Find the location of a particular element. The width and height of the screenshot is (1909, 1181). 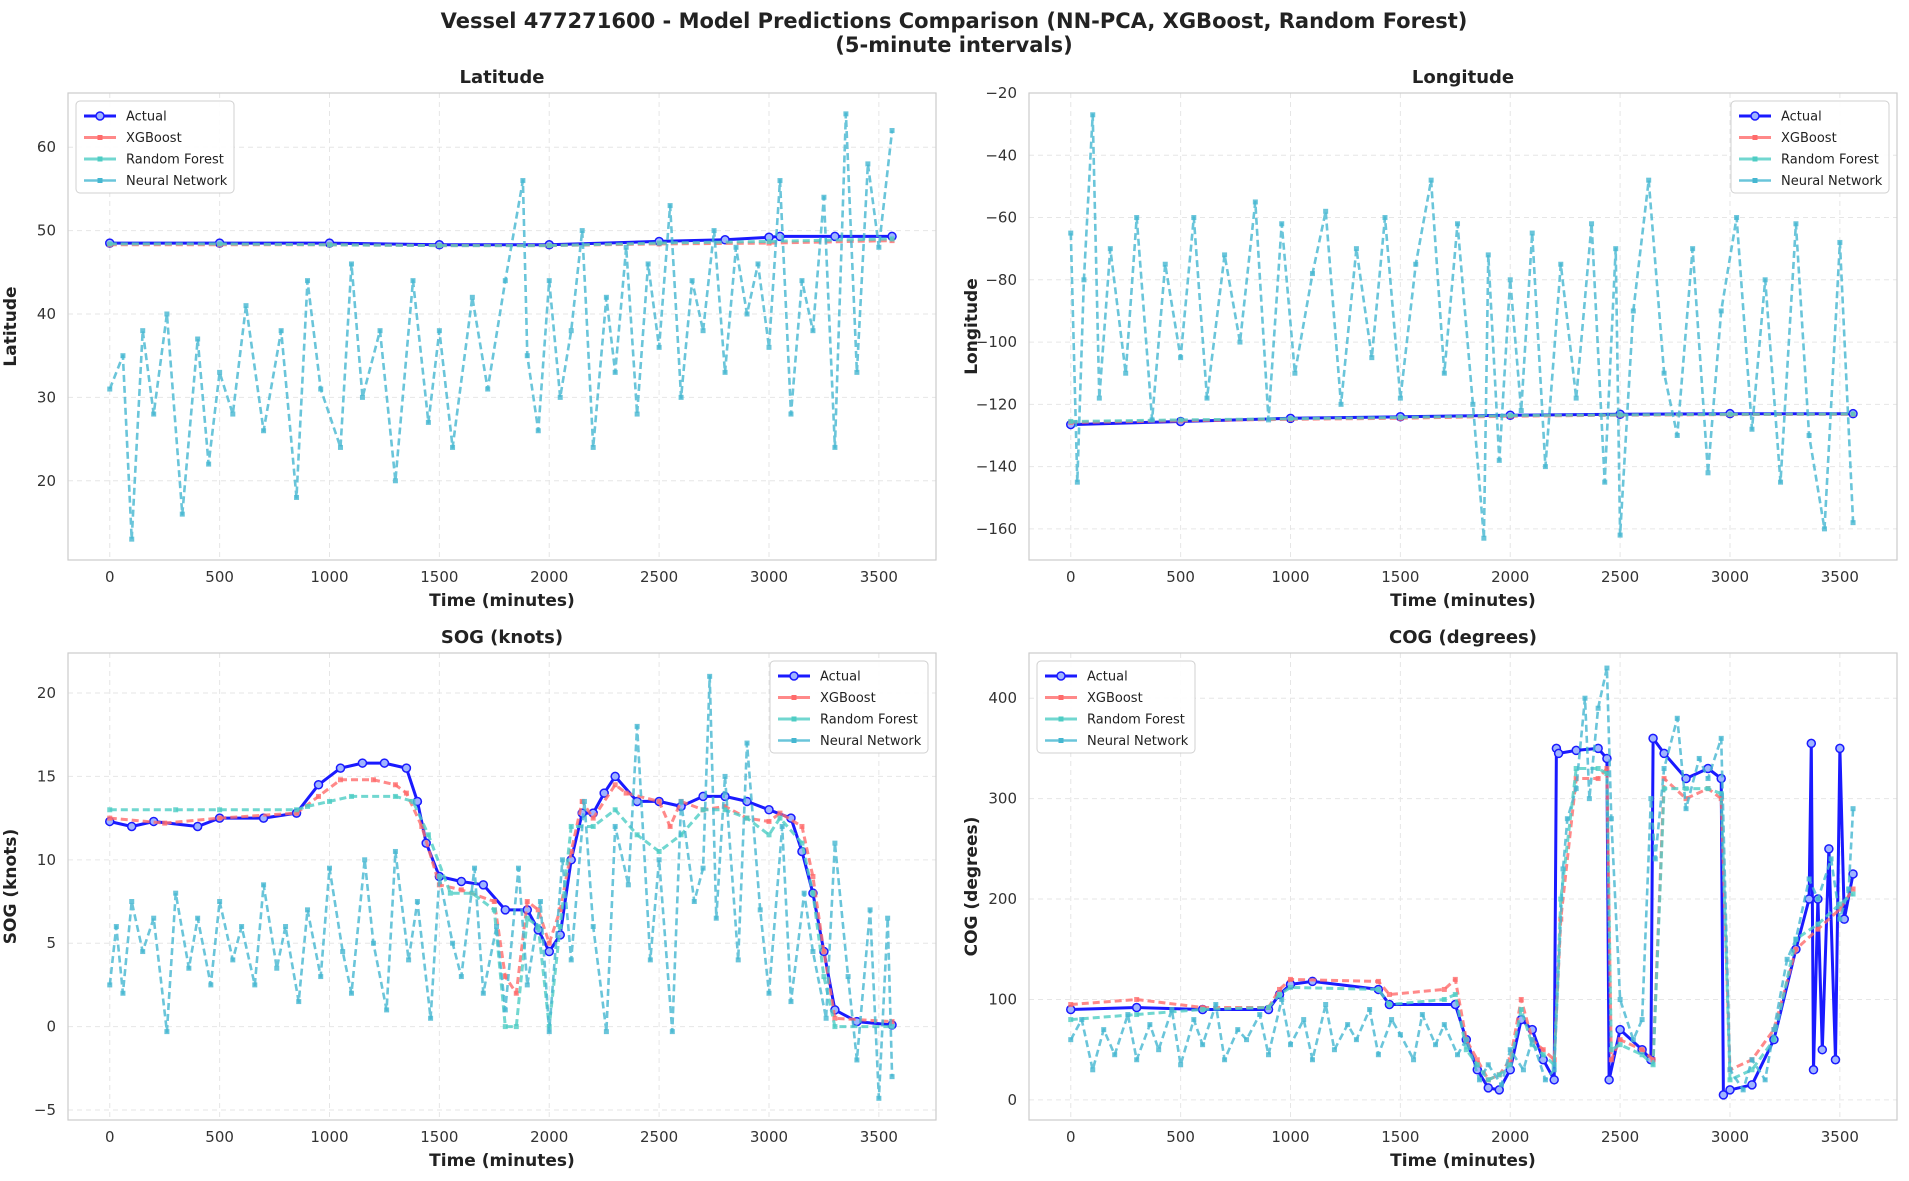

x-tick-label: 2000 is located at coordinates (1510, 1137).